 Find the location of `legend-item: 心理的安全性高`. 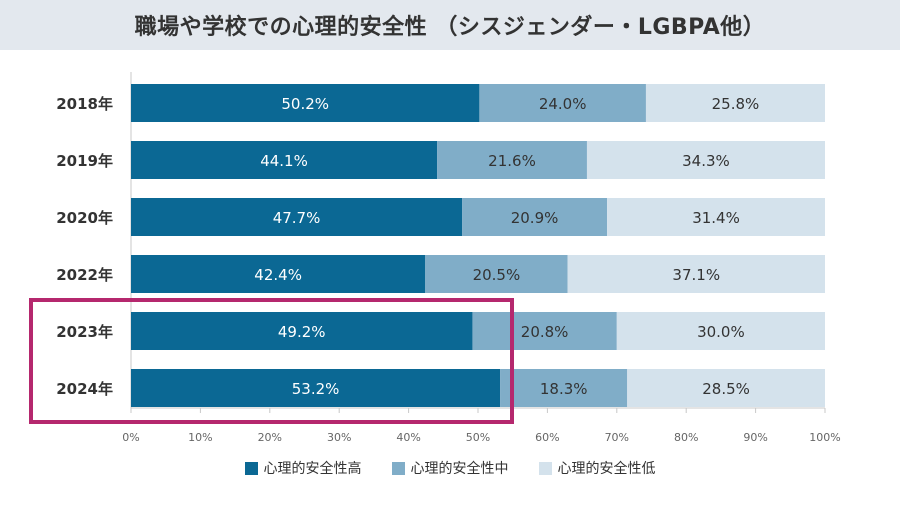

legend-item: 心理的安全性高 is located at coordinates (303, 468).